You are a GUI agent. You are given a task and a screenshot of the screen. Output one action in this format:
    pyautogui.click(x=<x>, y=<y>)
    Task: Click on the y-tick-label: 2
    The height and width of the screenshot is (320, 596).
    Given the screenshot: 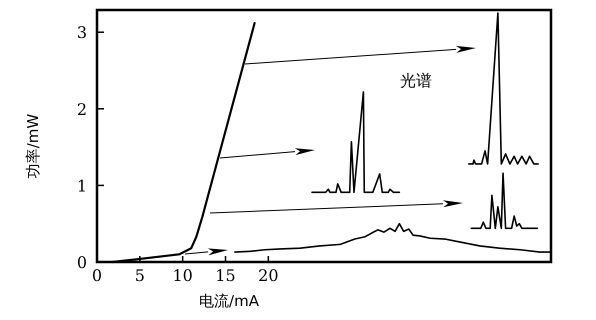 What is the action you would take?
    pyautogui.click(x=81, y=109)
    